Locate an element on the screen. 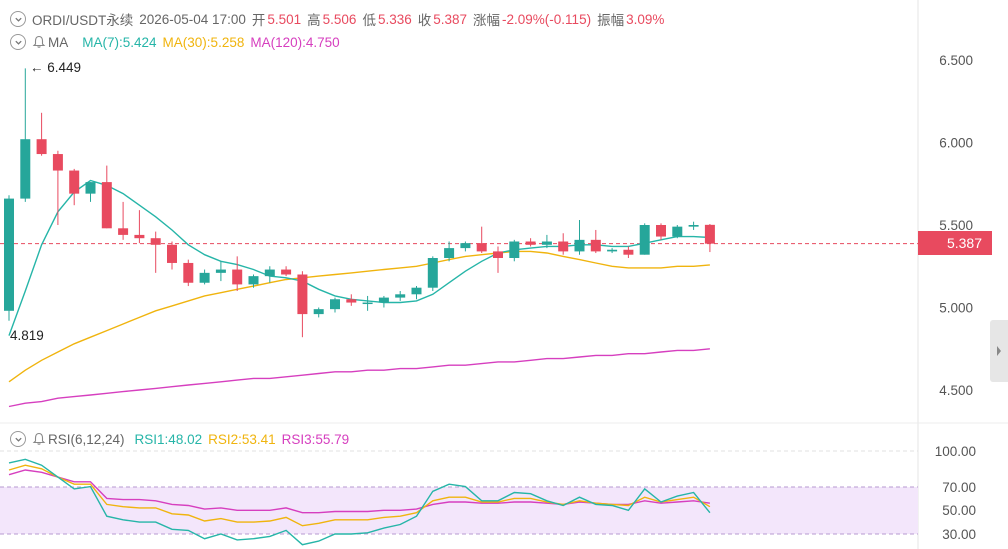 The image size is (1008, 549). high-value: 5.506 is located at coordinates (339, 19).